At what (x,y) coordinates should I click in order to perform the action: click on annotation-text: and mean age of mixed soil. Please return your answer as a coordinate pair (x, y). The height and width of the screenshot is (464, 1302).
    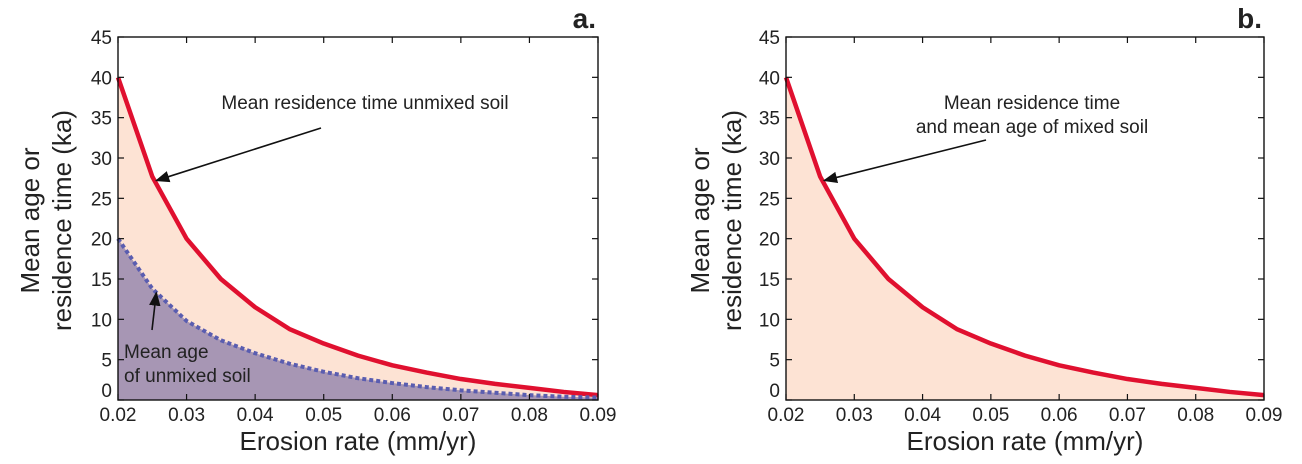
    Looking at the image, I should click on (1032, 127).